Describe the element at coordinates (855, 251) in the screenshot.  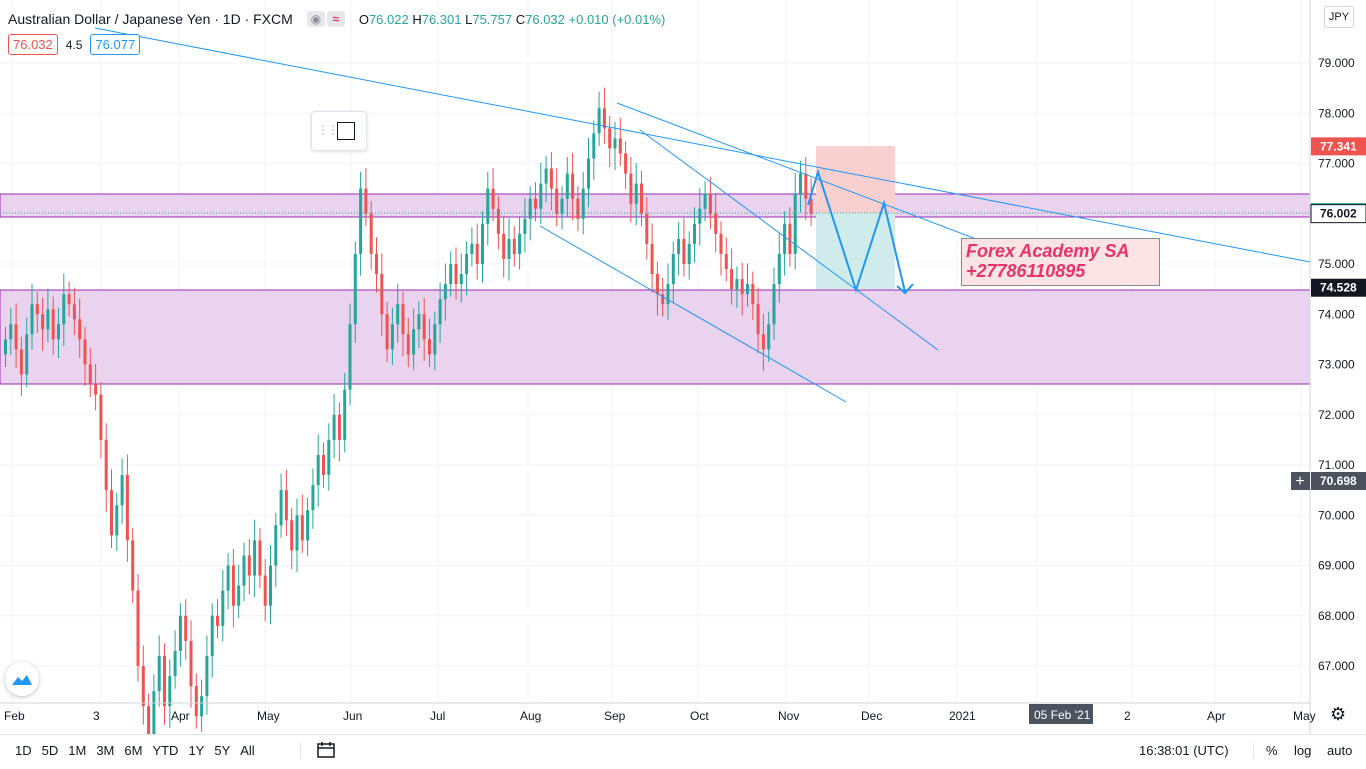
I see `take-profit-area` at that location.